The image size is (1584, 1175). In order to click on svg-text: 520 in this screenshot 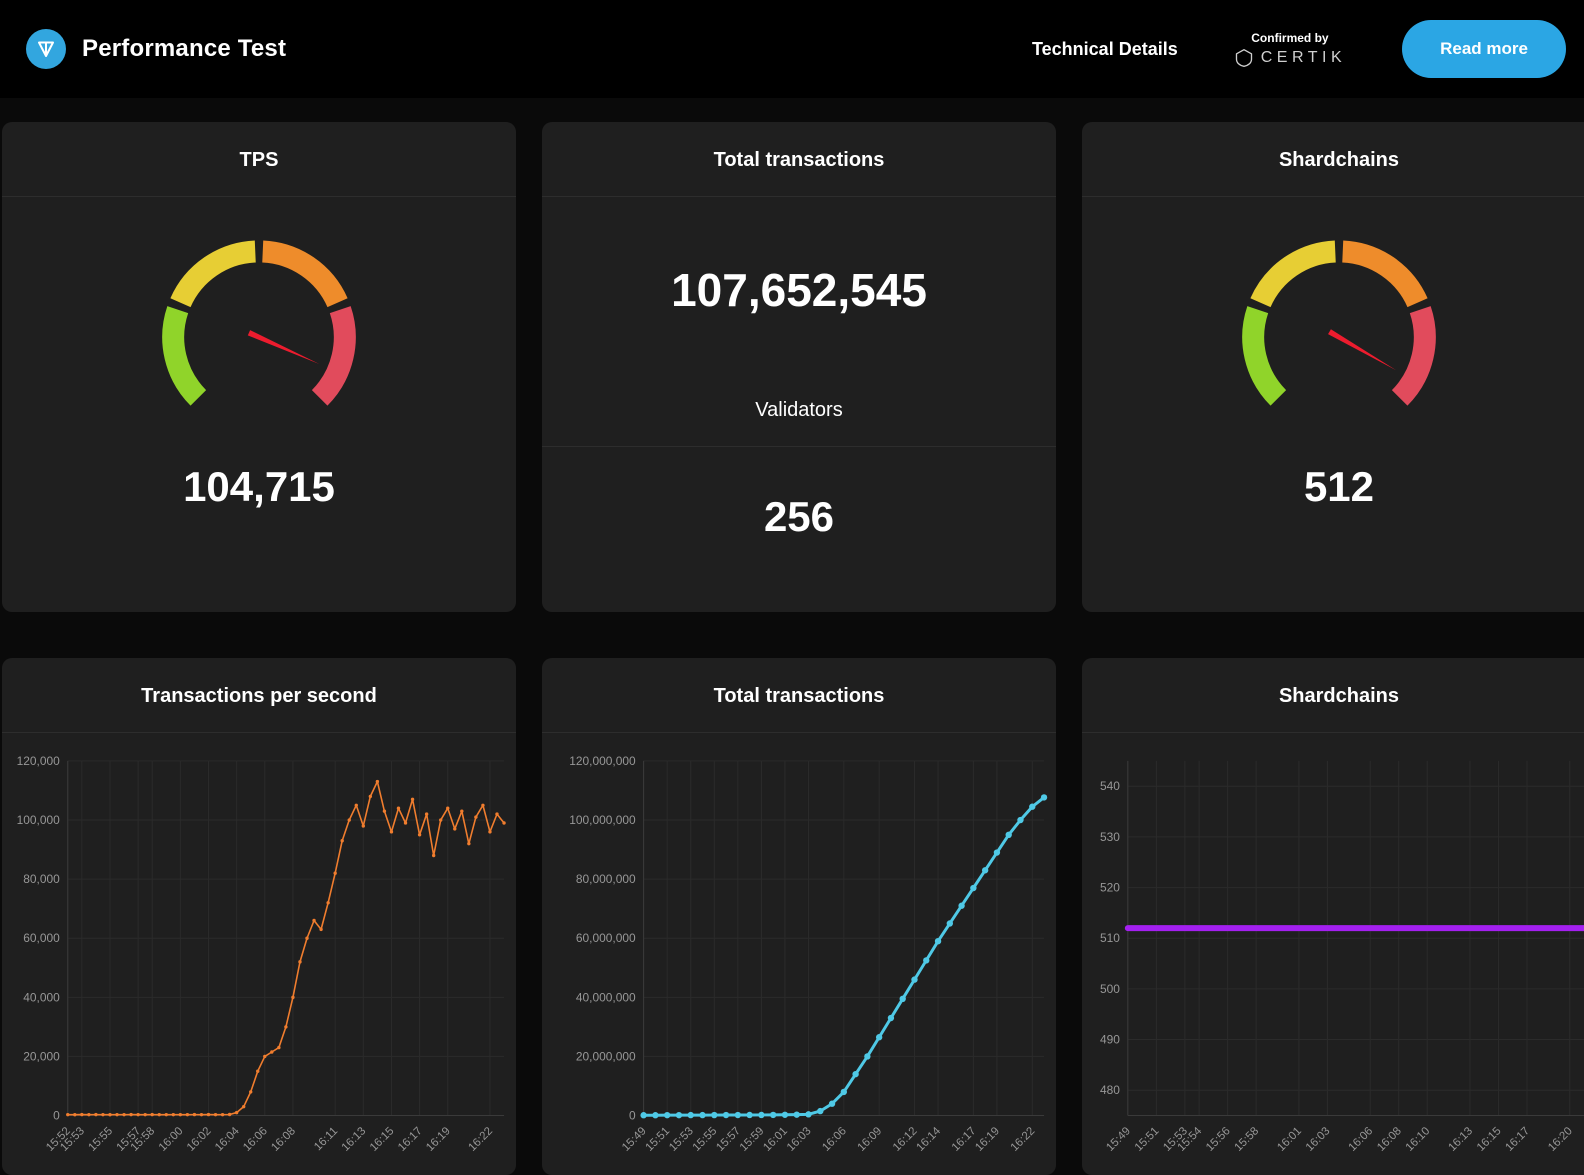, I will do `click(1110, 888)`.